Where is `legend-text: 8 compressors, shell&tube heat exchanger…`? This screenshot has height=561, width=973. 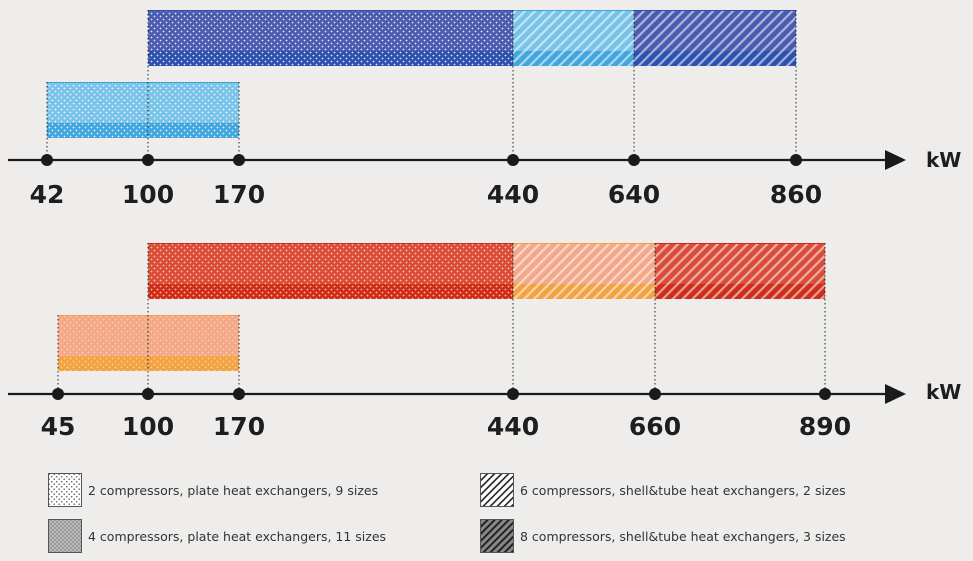
legend-text: 8 compressors, shell&tube heat exchanger… is located at coordinates (683, 536).